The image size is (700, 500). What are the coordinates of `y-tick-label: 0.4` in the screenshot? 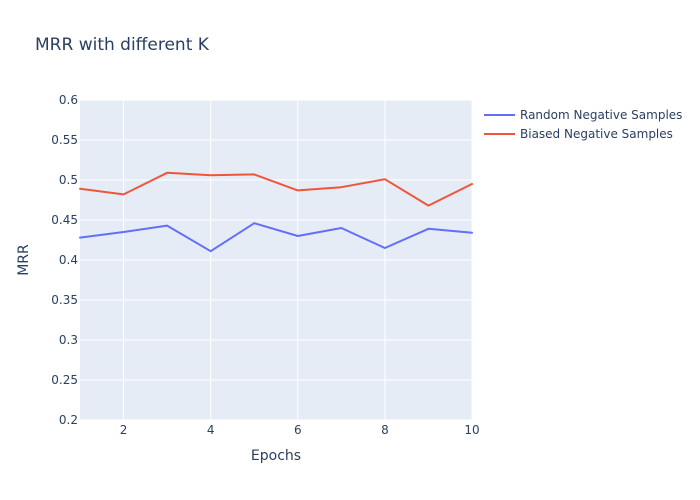 It's located at (68, 260).